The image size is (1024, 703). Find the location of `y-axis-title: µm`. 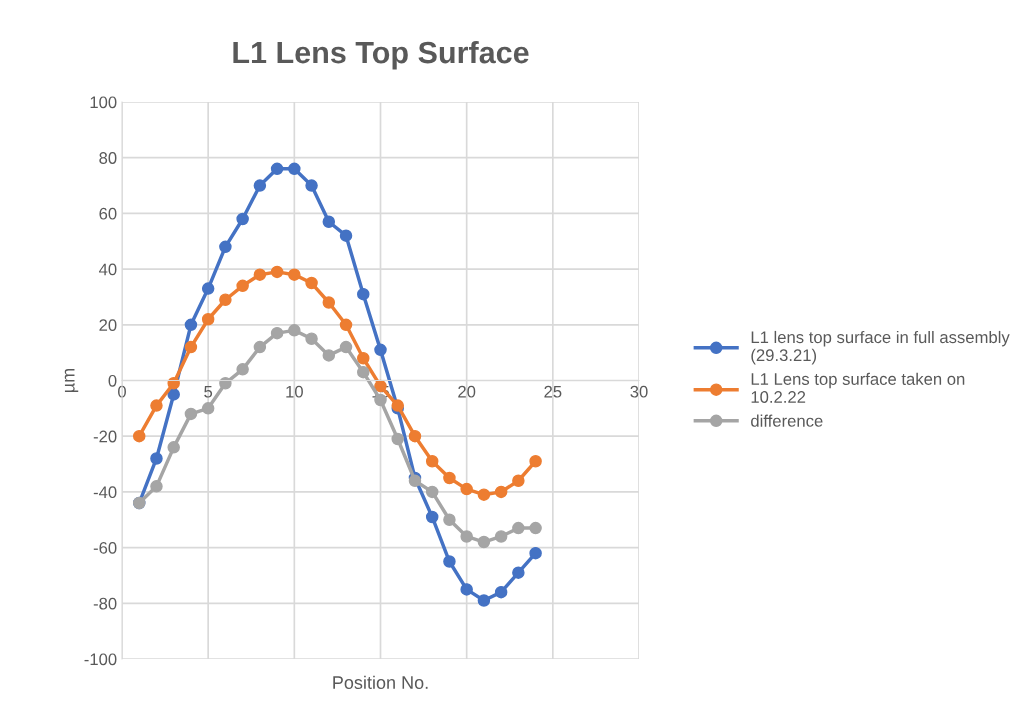

y-axis-title: µm is located at coordinates (71, 380).